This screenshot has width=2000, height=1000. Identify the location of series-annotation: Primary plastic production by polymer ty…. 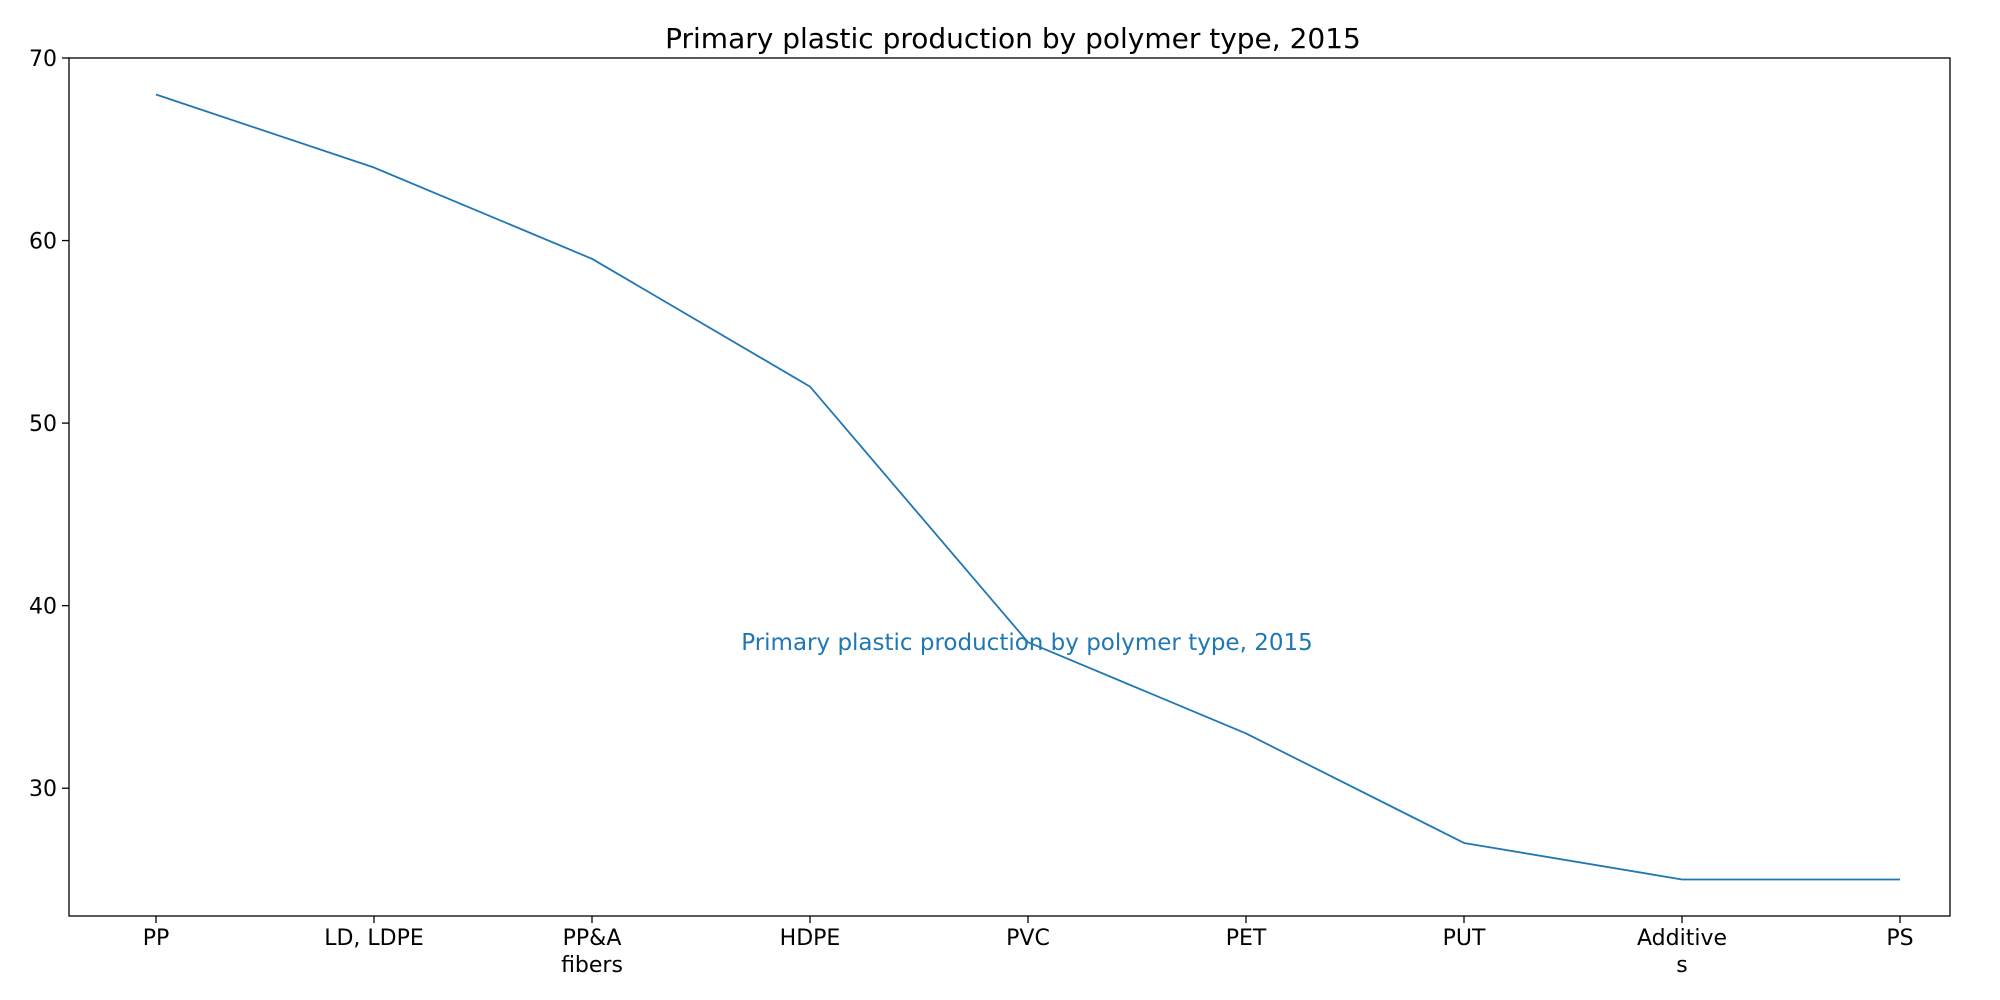
(1027, 643).